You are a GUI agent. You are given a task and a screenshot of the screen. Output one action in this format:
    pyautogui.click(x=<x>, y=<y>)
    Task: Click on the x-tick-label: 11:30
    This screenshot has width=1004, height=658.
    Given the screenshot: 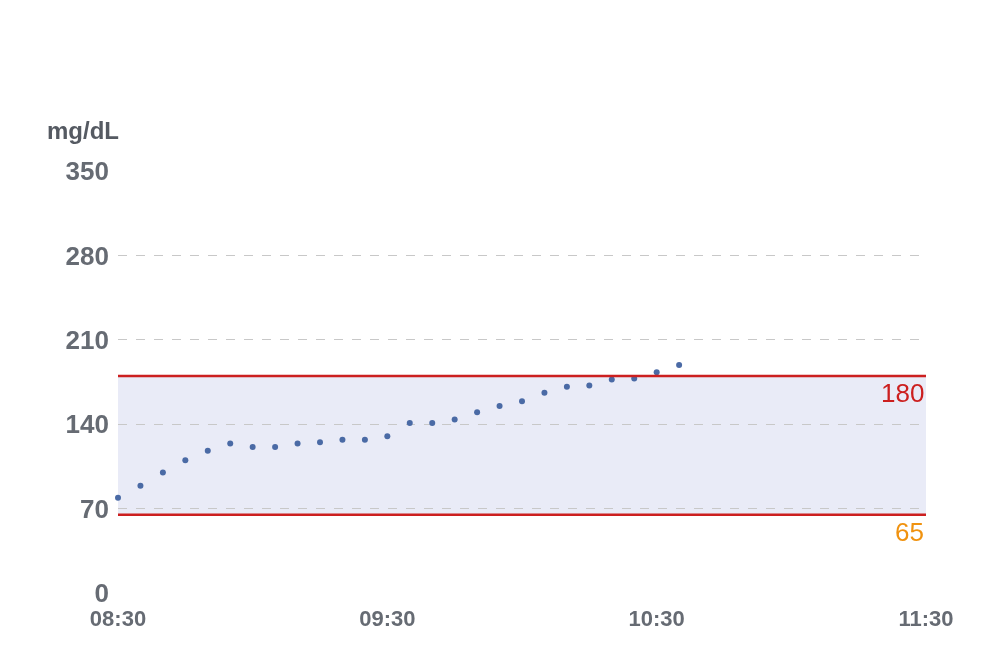 What is the action you would take?
    pyautogui.click(x=926, y=618)
    